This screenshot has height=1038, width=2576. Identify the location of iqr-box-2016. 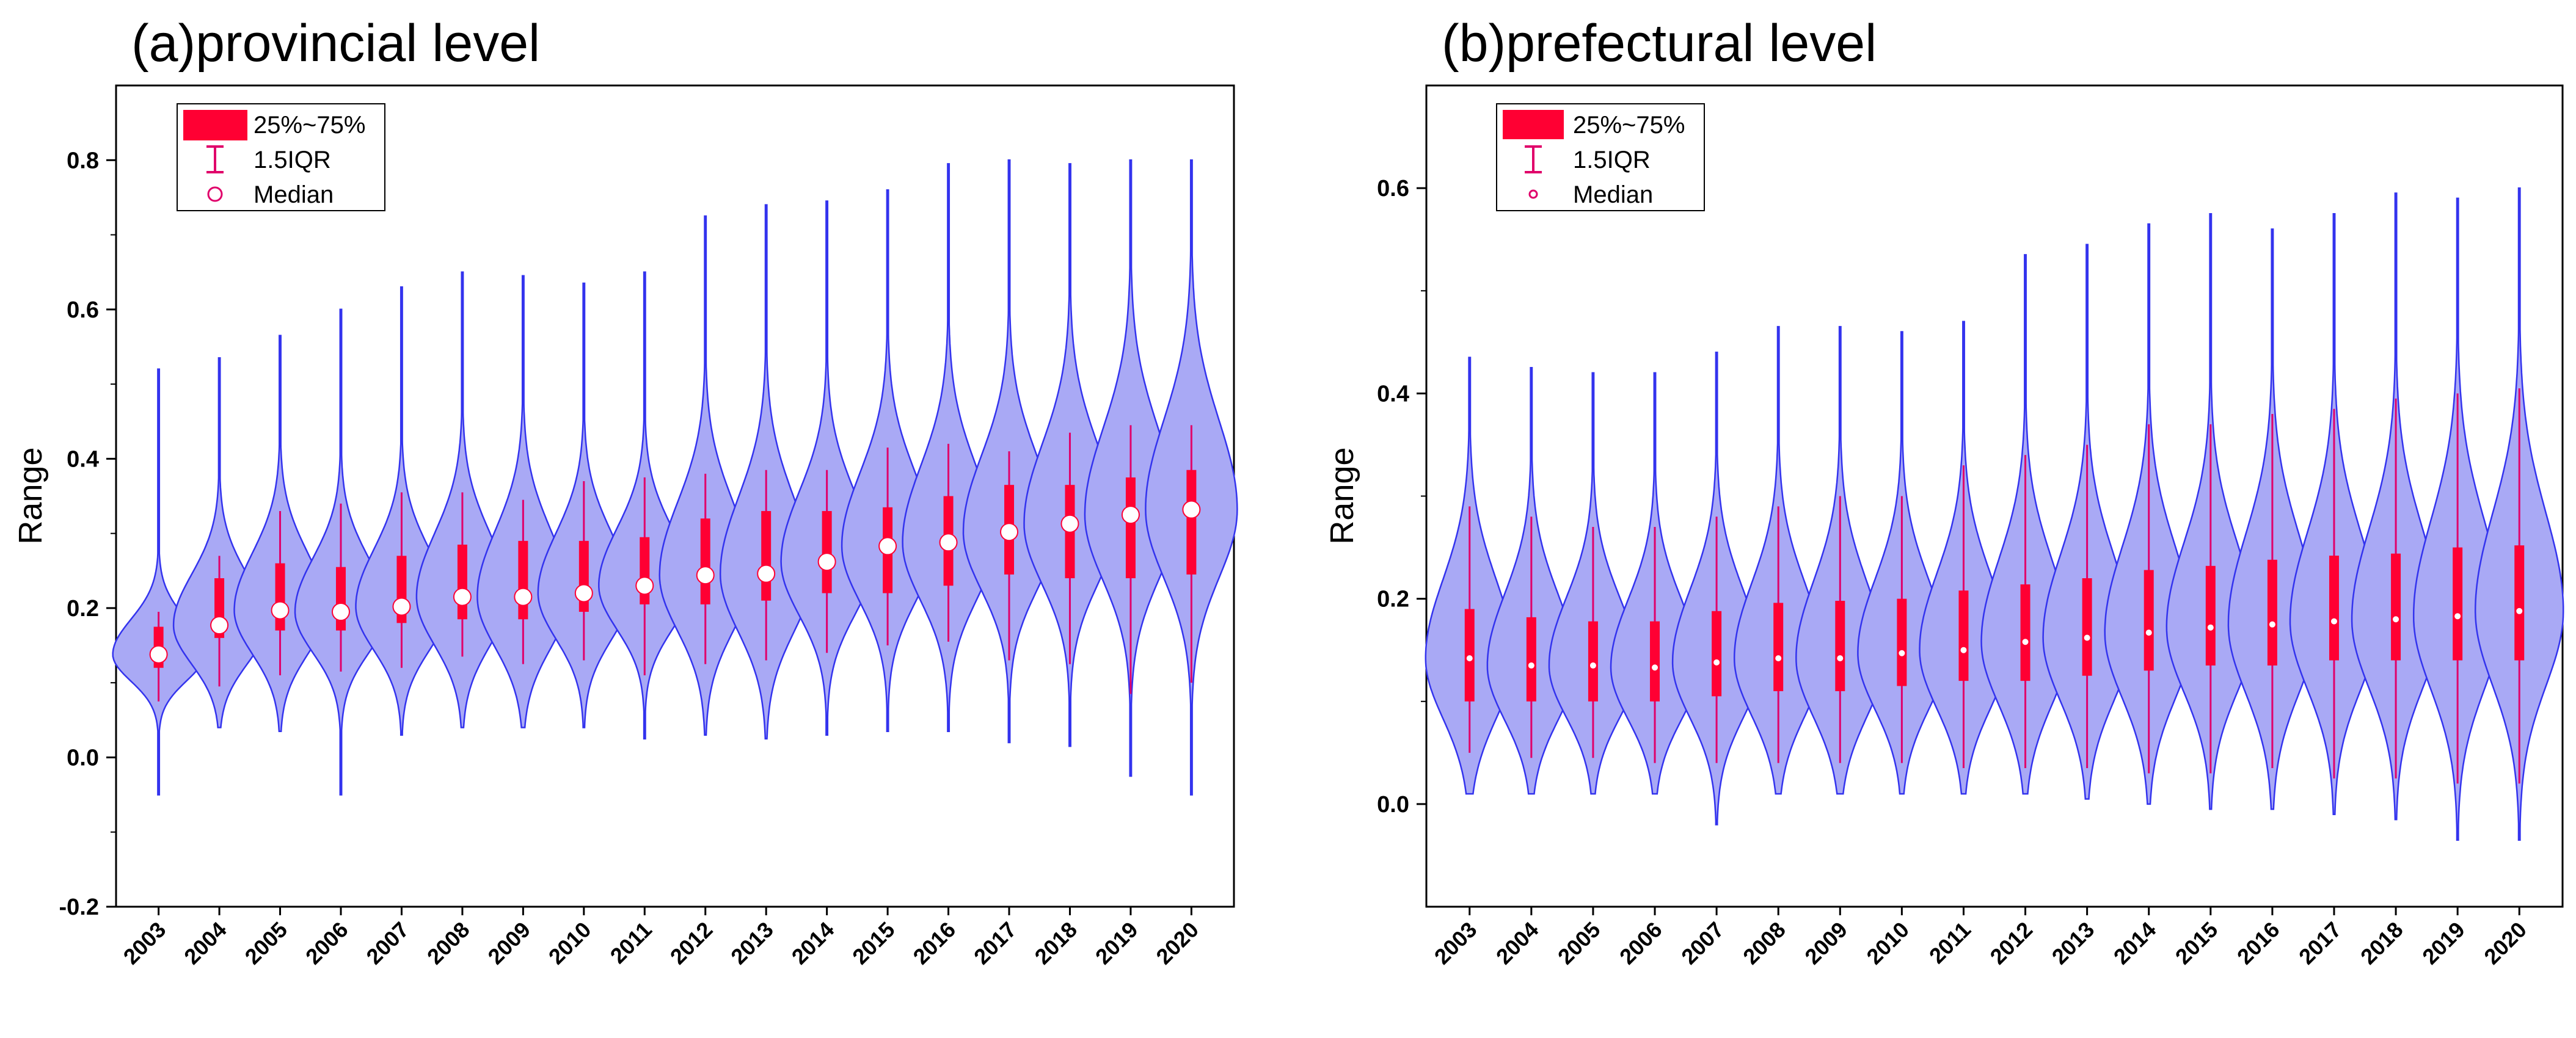
(2272, 612).